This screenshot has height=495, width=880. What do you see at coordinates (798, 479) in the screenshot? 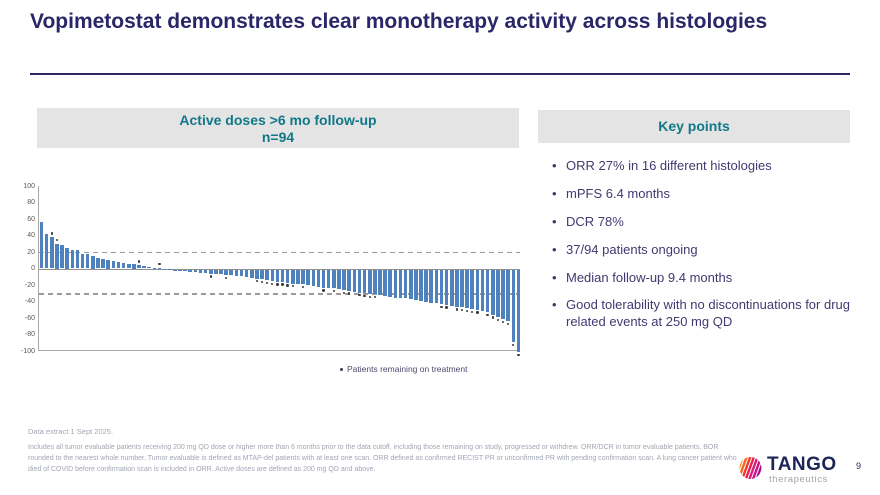
I see `logo-subtitle: therapeutics` at bounding box center [798, 479].